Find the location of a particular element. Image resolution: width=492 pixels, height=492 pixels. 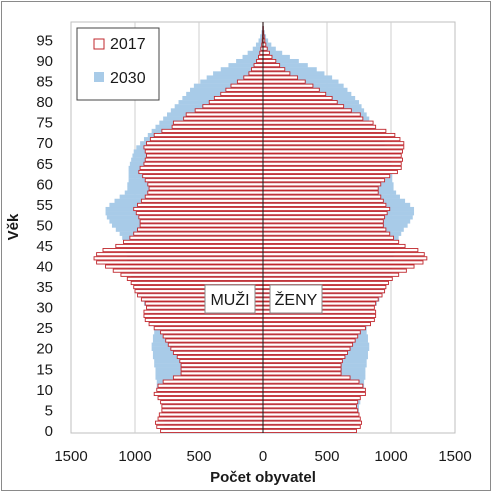

y-tick-label-25: 25 is located at coordinates (44, 328).